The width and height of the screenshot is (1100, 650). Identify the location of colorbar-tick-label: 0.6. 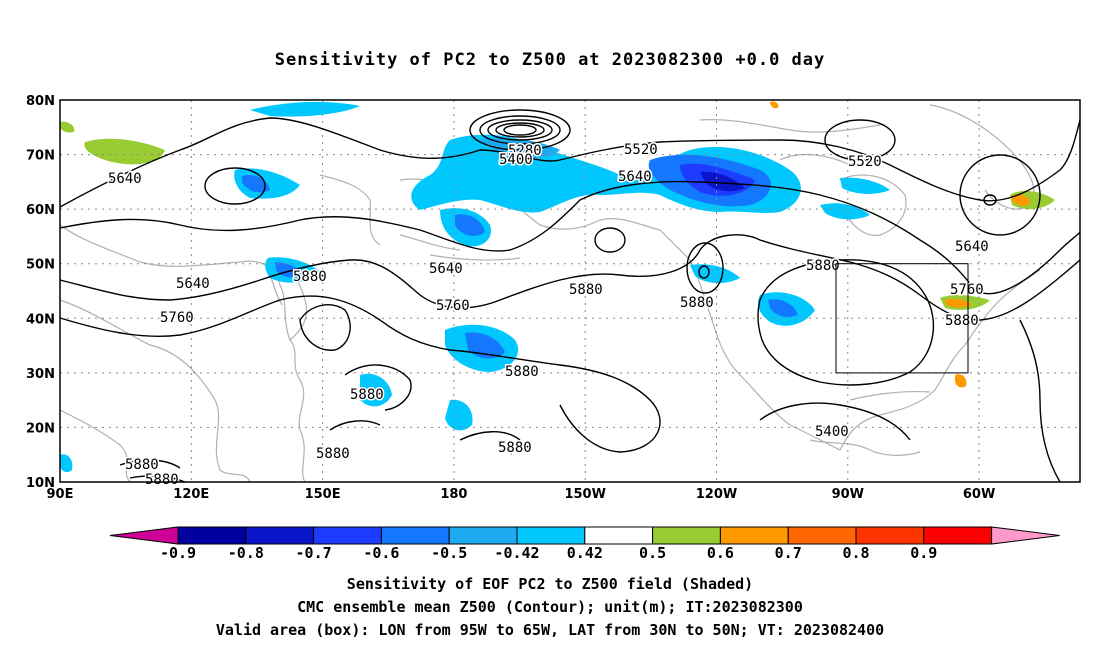
(720, 553).